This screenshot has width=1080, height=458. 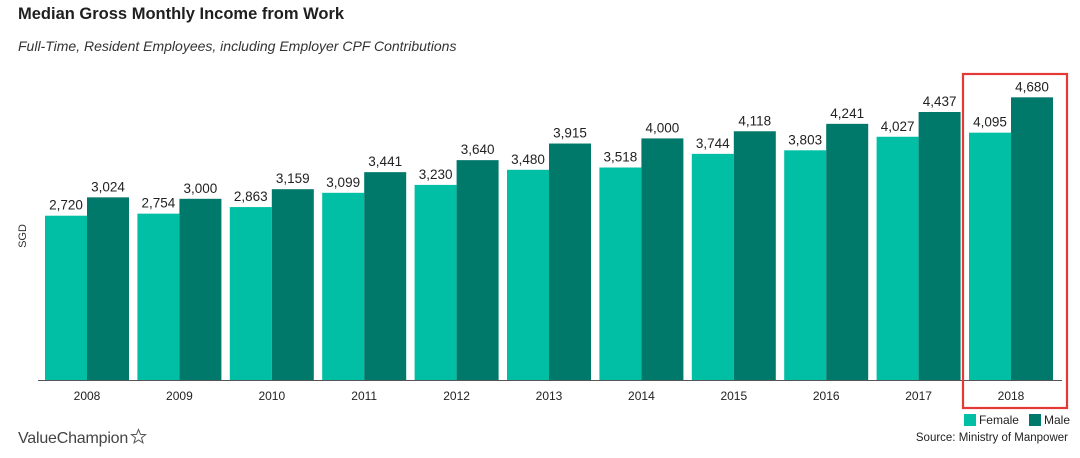 I want to click on legend-item-male: Male, so click(x=1049, y=420).